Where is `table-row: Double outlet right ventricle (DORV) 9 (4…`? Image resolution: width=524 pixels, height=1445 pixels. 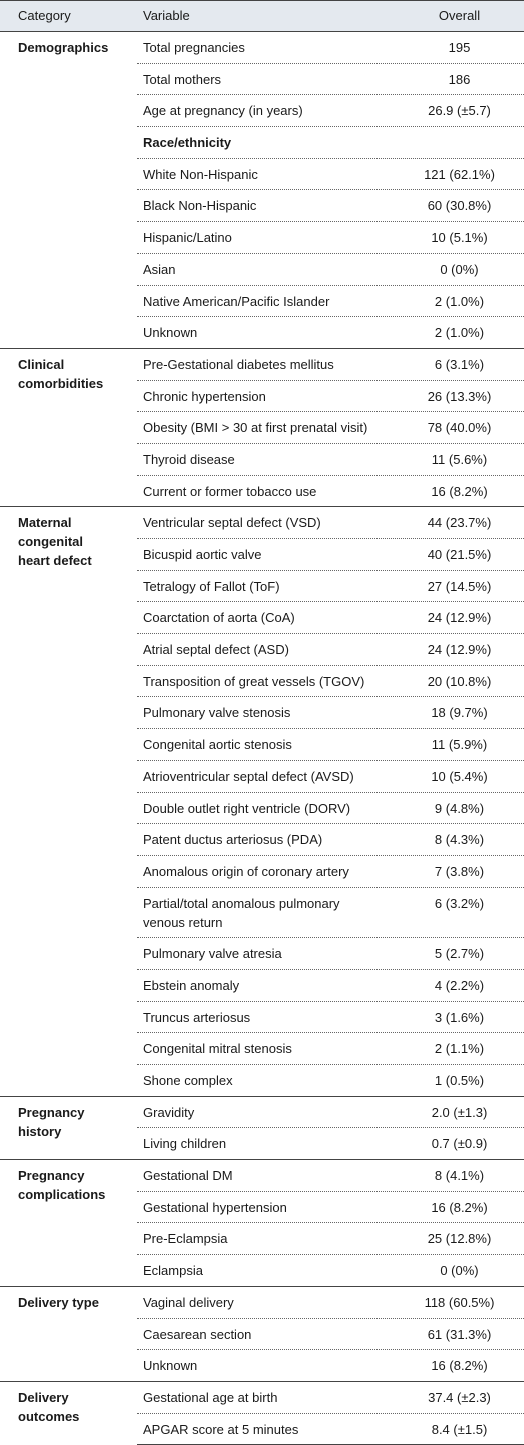
table-row: Double outlet right ventricle (DORV) 9 (4… is located at coordinates (262, 807).